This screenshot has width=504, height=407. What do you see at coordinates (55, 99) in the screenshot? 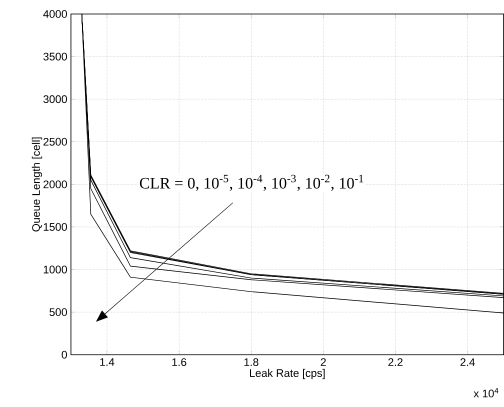
I see `y-tick-label: 3000` at bounding box center [55, 99].